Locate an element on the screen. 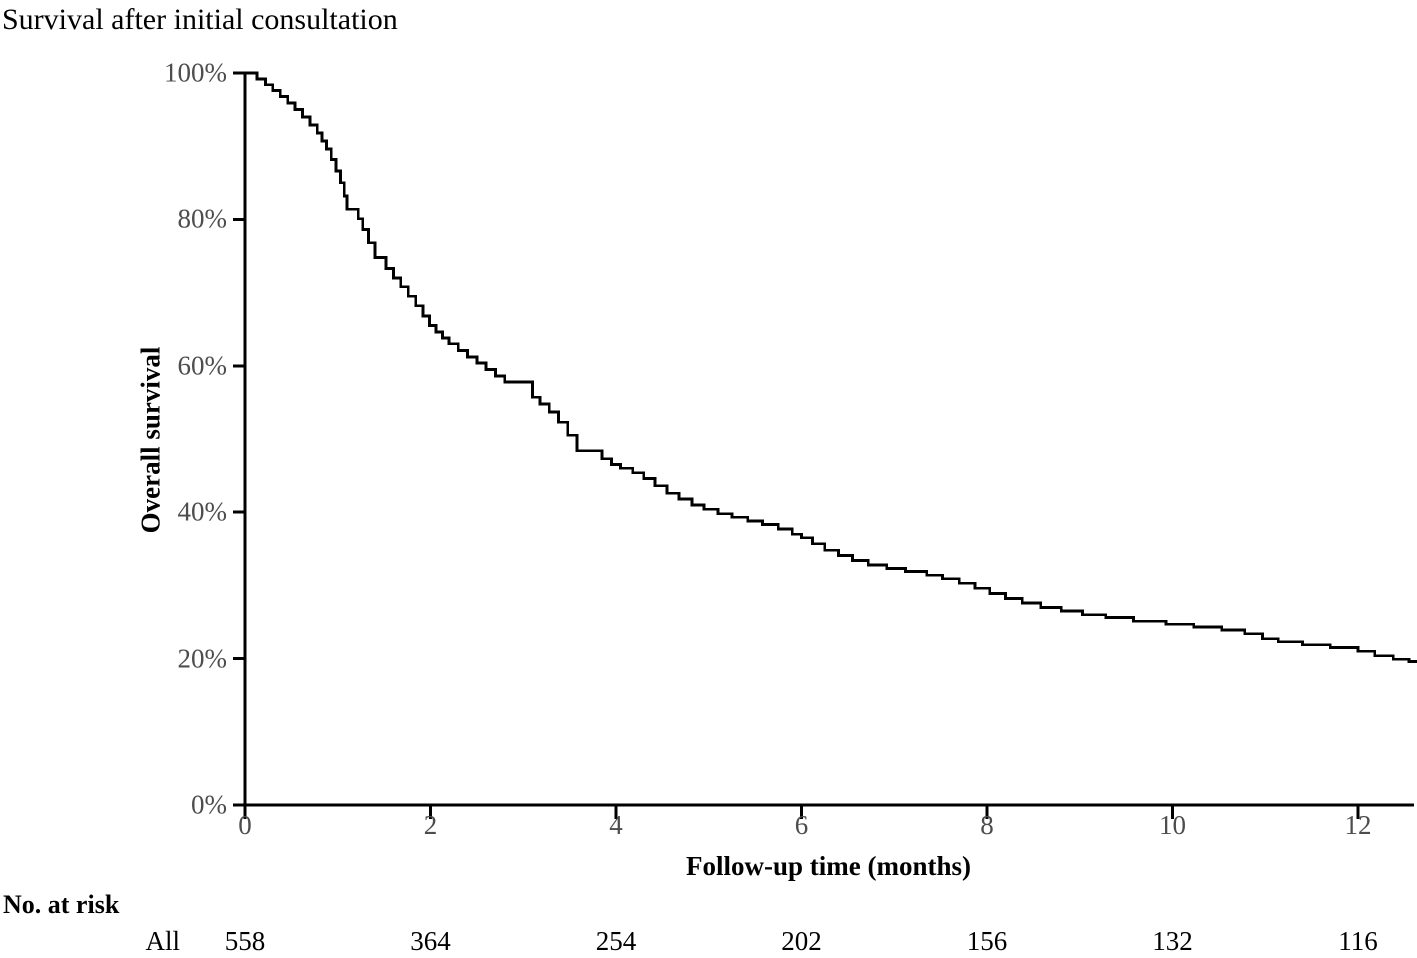 This screenshot has height=958, width=1417. x-tick-label: 0 is located at coordinates (245, 825).